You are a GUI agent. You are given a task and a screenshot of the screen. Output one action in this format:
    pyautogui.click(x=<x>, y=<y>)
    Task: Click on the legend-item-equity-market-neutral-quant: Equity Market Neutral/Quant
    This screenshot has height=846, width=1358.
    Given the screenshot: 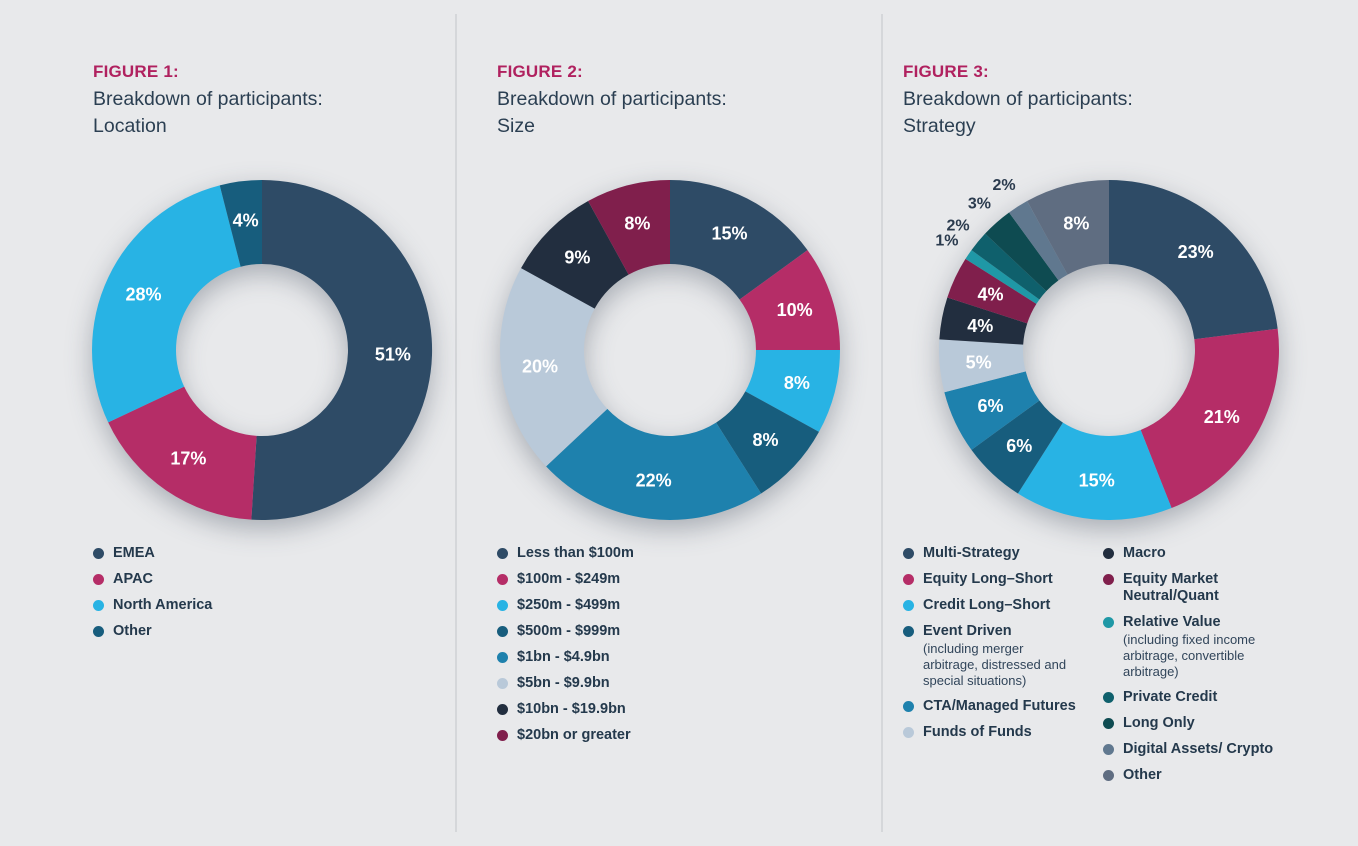 What is the action you would take?
    pyautogui.click(x=1192, y=588)
    